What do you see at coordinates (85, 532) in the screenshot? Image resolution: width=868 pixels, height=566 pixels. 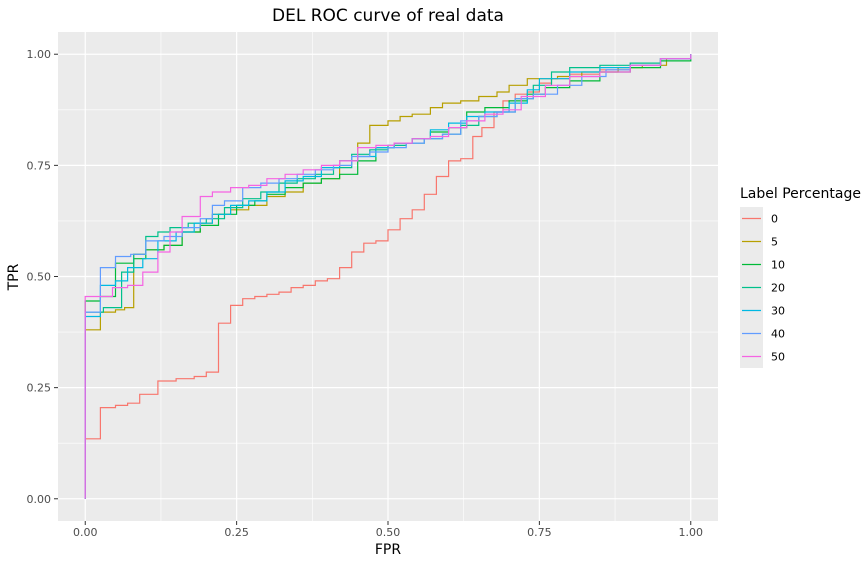 I see `x-tick-label: 0.00` at bounding box center [85, 532].